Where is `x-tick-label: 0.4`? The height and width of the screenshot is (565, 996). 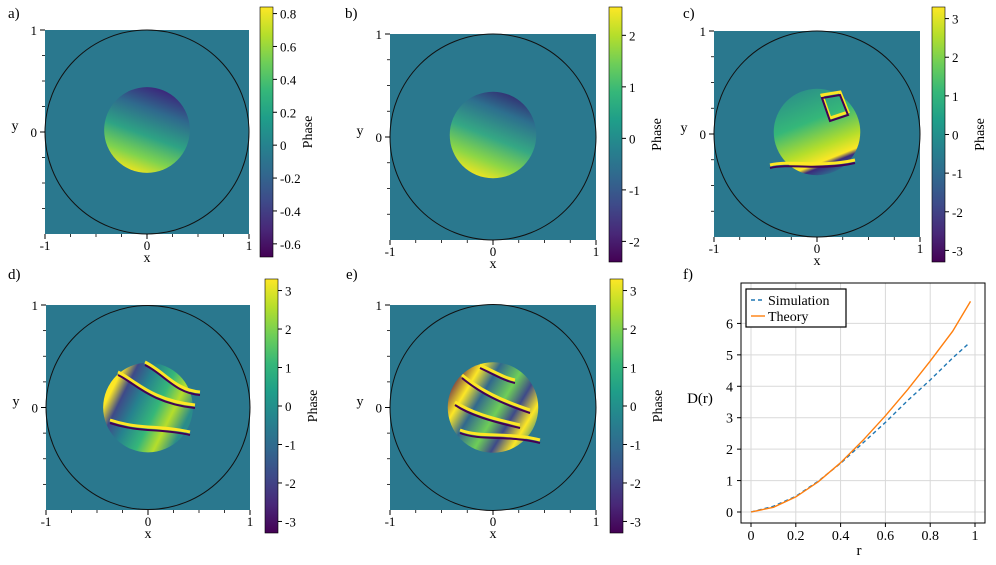 x-tick-label: 0.4 is located at coordinates (841, 536).